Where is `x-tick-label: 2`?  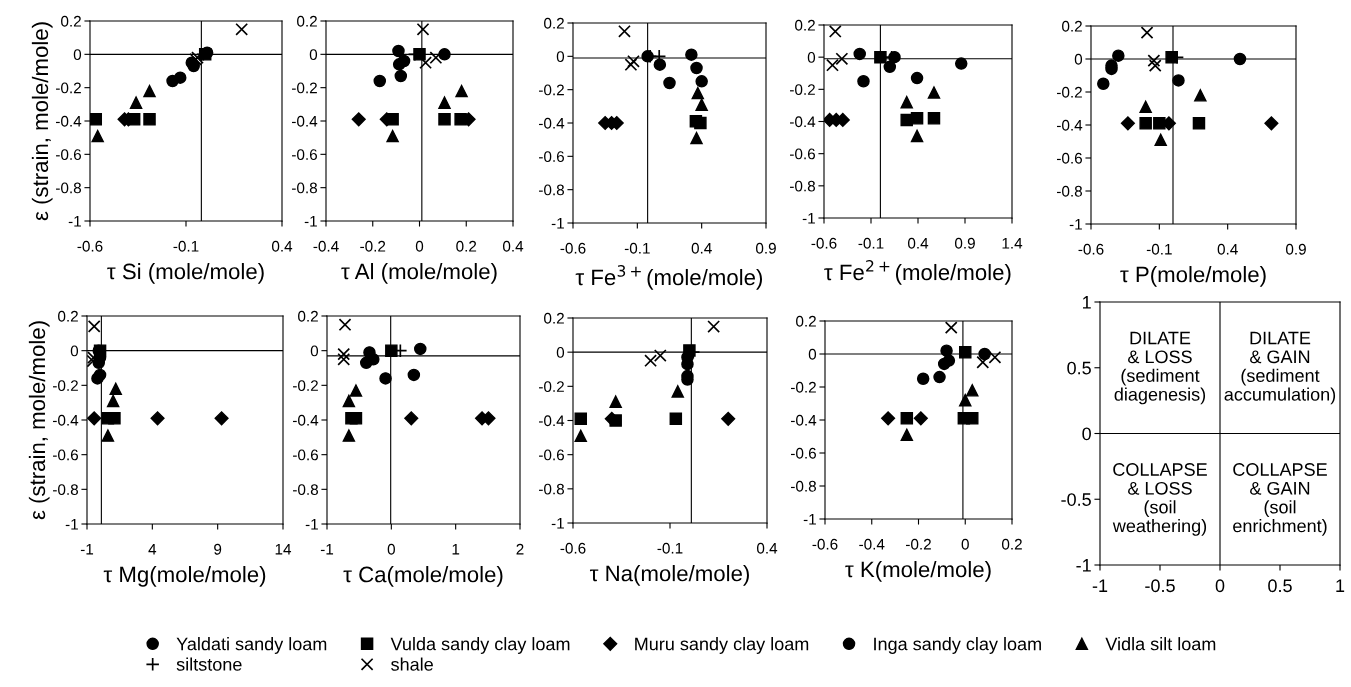
x-tick-label: 2 is located at coordinates (520, 549).